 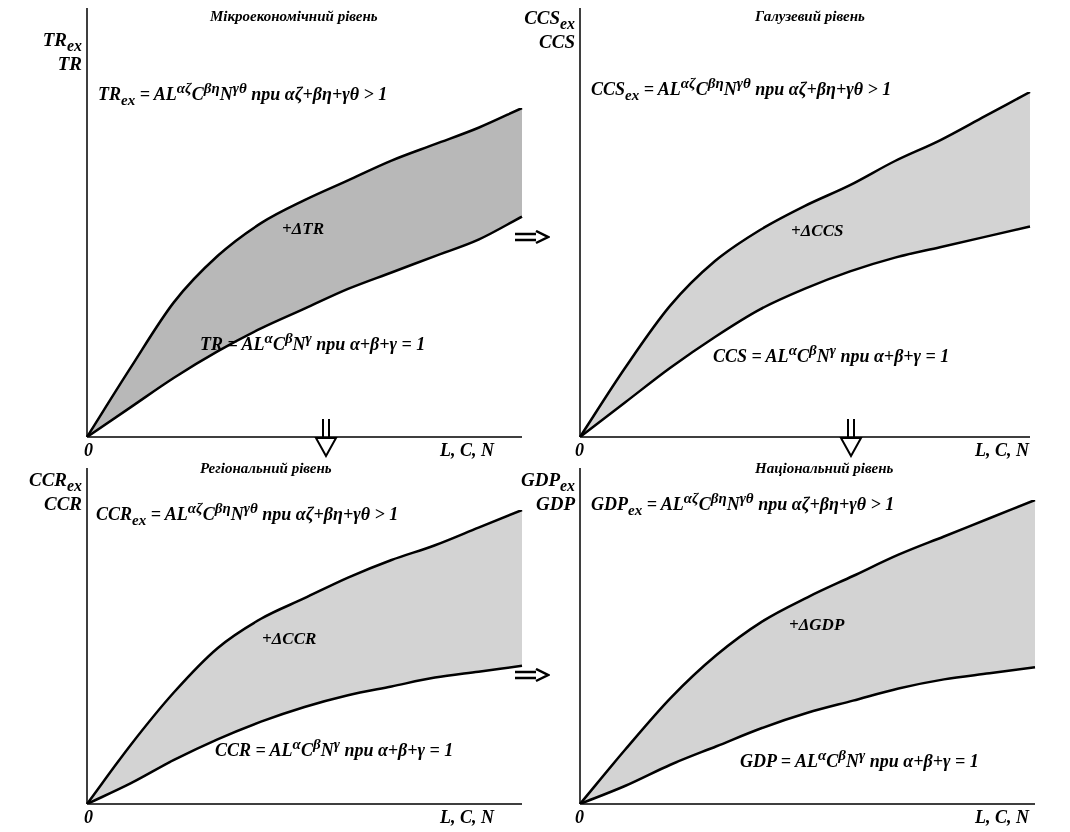 I want to click on text: GDP$_{ex}$ = AL$^{αζ}$C$^{βη}$N$^{γθ}$ при αζ+βη+γθ > 1, so click(x=743, y=504).